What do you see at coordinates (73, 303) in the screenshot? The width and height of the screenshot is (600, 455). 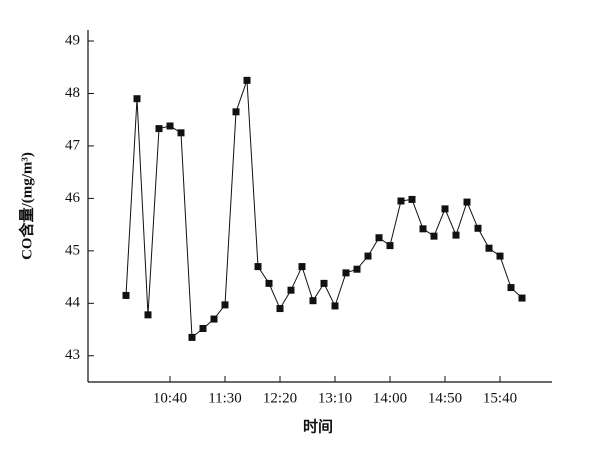 I see `y-tick-label: 44` at bounding box center [73, 303].